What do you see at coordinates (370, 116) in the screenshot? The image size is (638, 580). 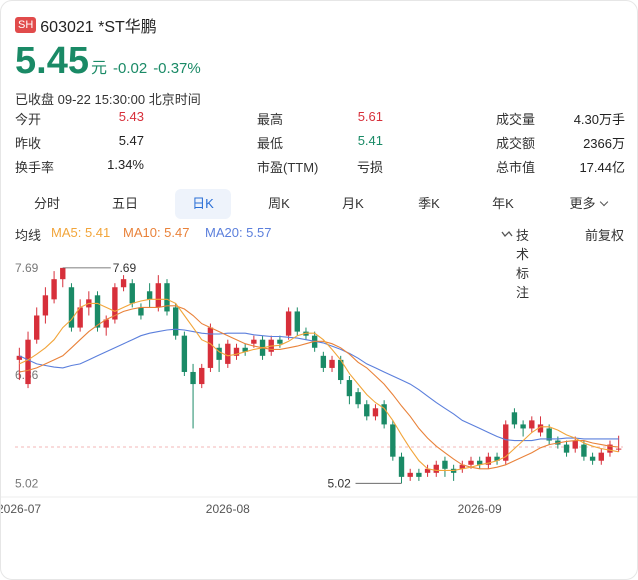 I see `stat-value-high: 5.61` at bounding box center [370, 116].